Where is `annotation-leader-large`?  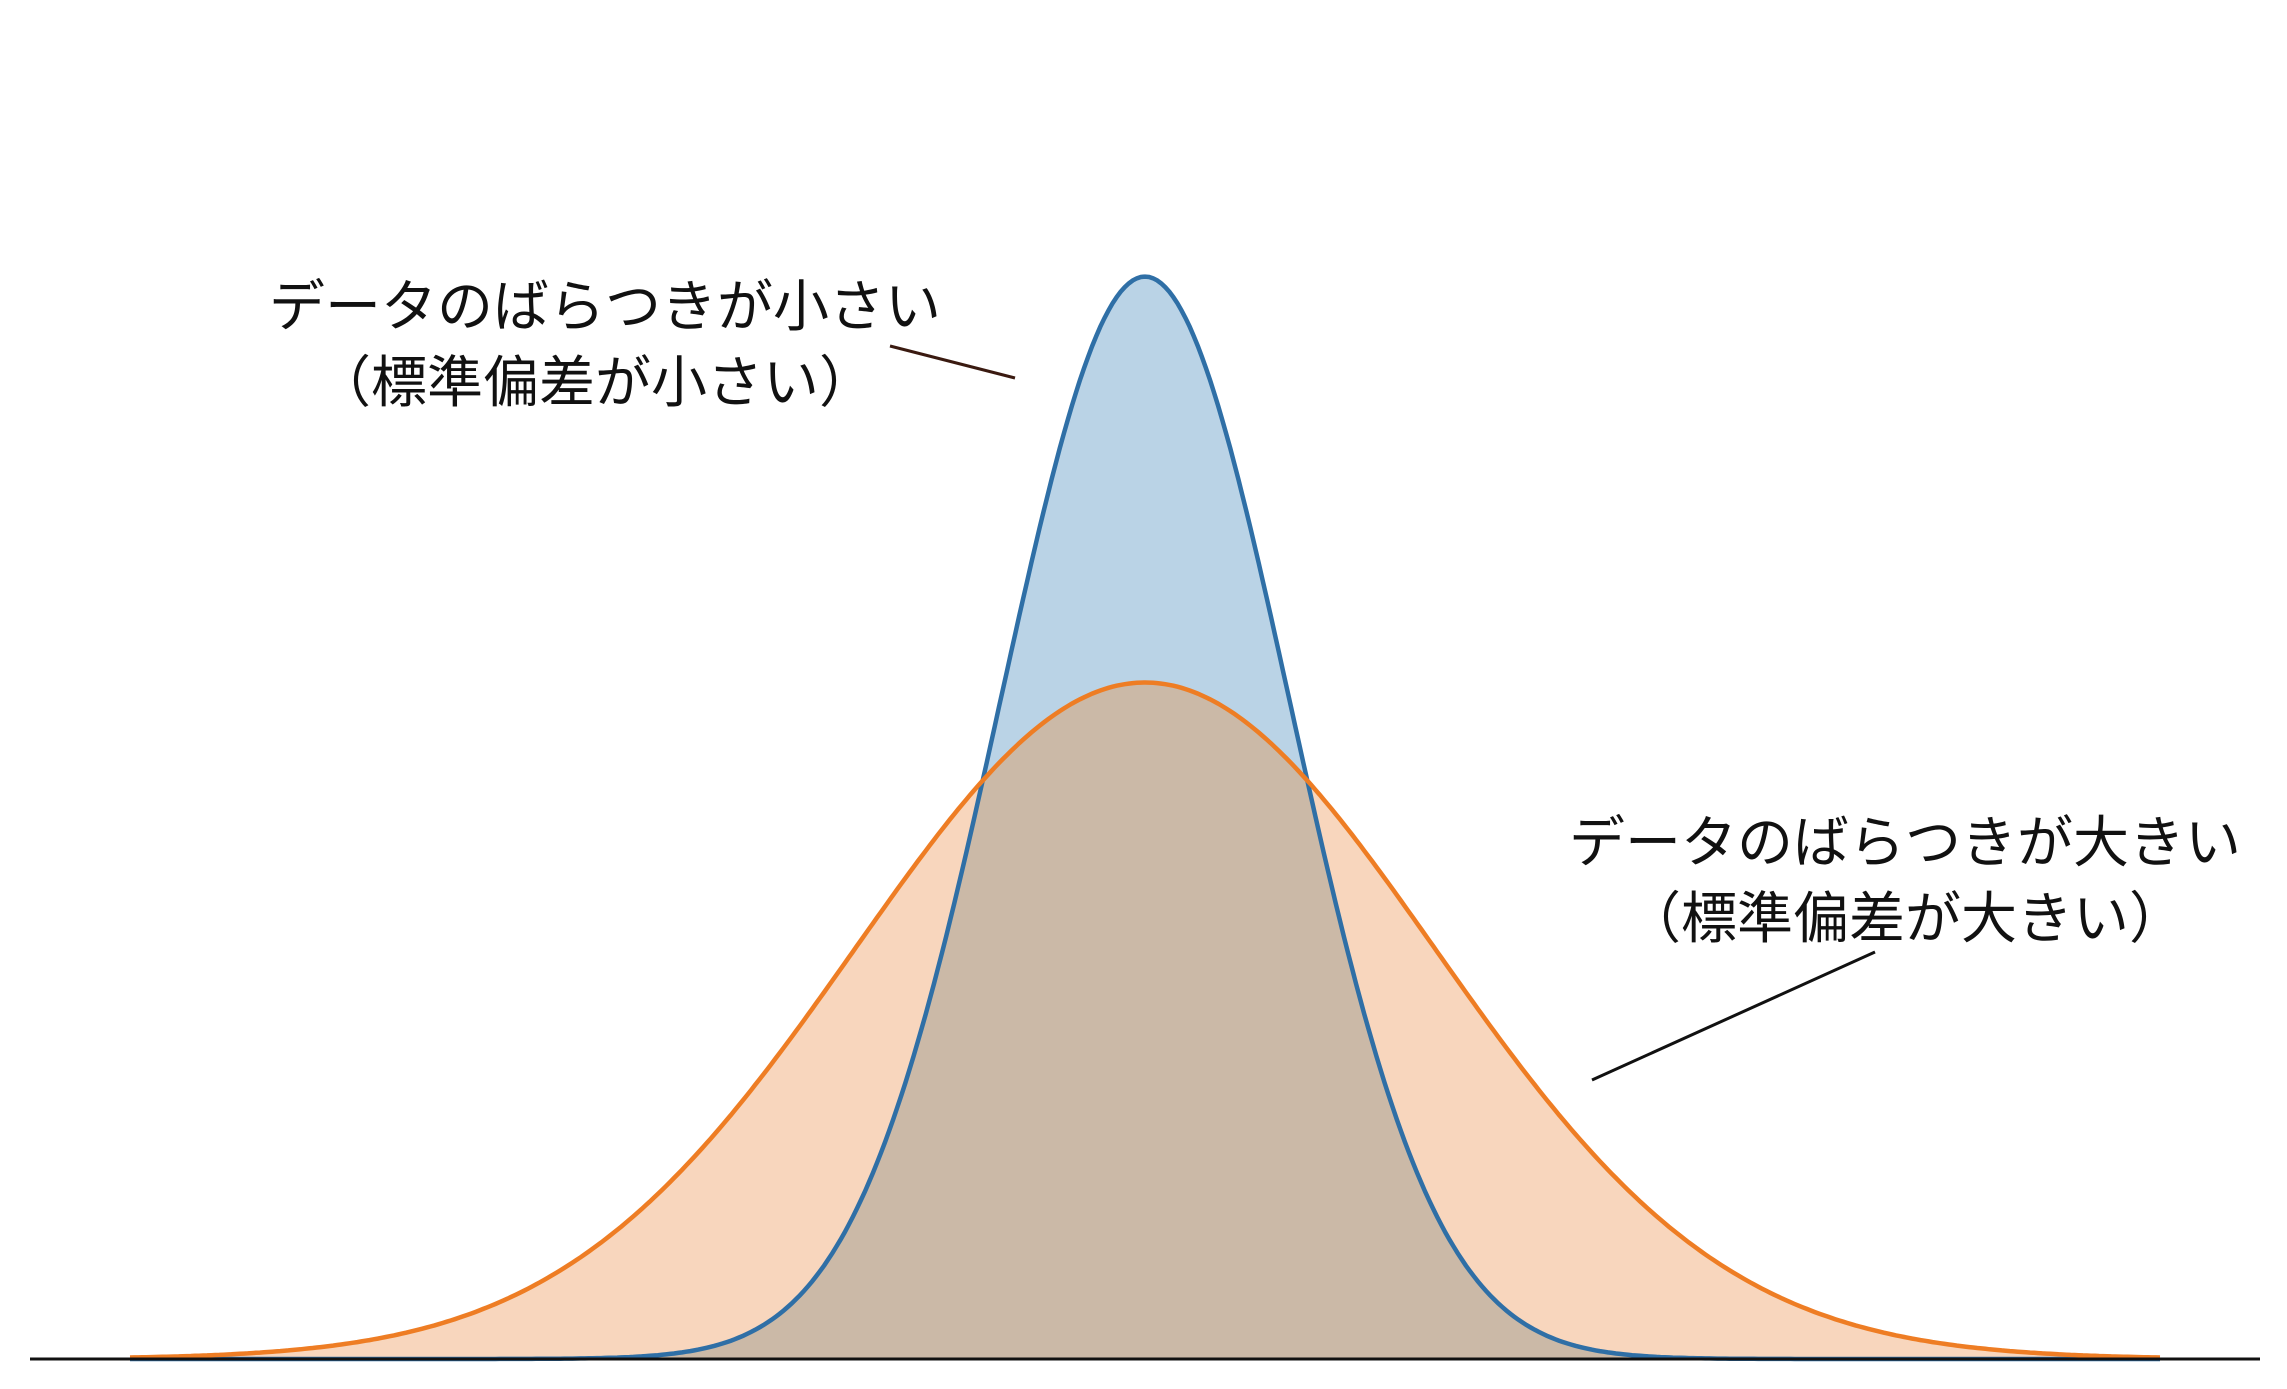
annotation-leader-large is located at coordinates (1733, 1016).